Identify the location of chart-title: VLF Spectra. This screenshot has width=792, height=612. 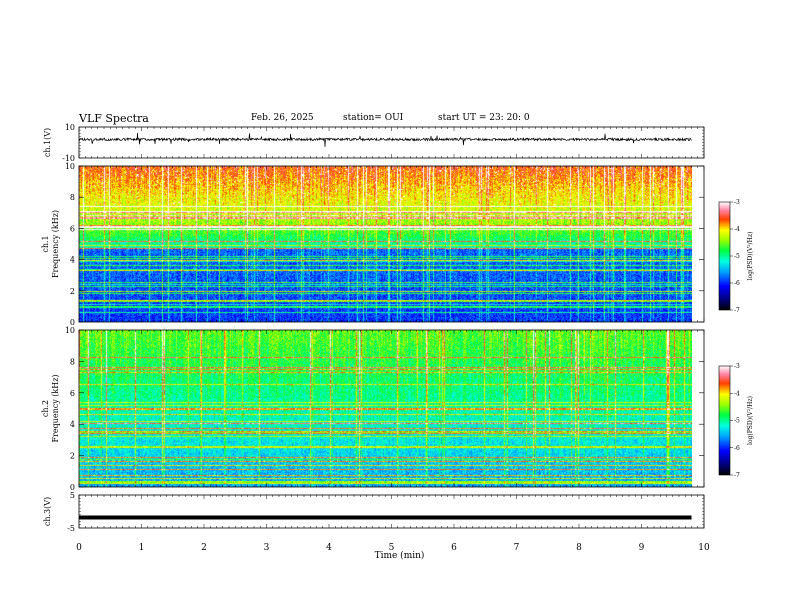
(114, 118).